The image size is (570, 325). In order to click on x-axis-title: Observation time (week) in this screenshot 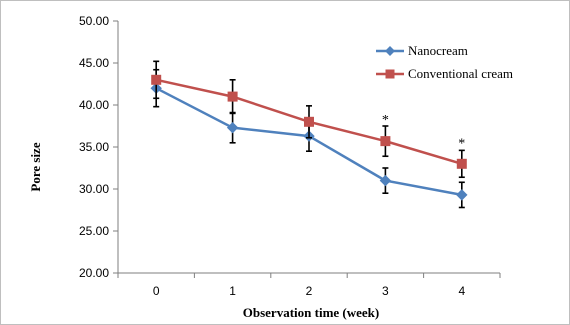, I will do `click(311, 312)`.